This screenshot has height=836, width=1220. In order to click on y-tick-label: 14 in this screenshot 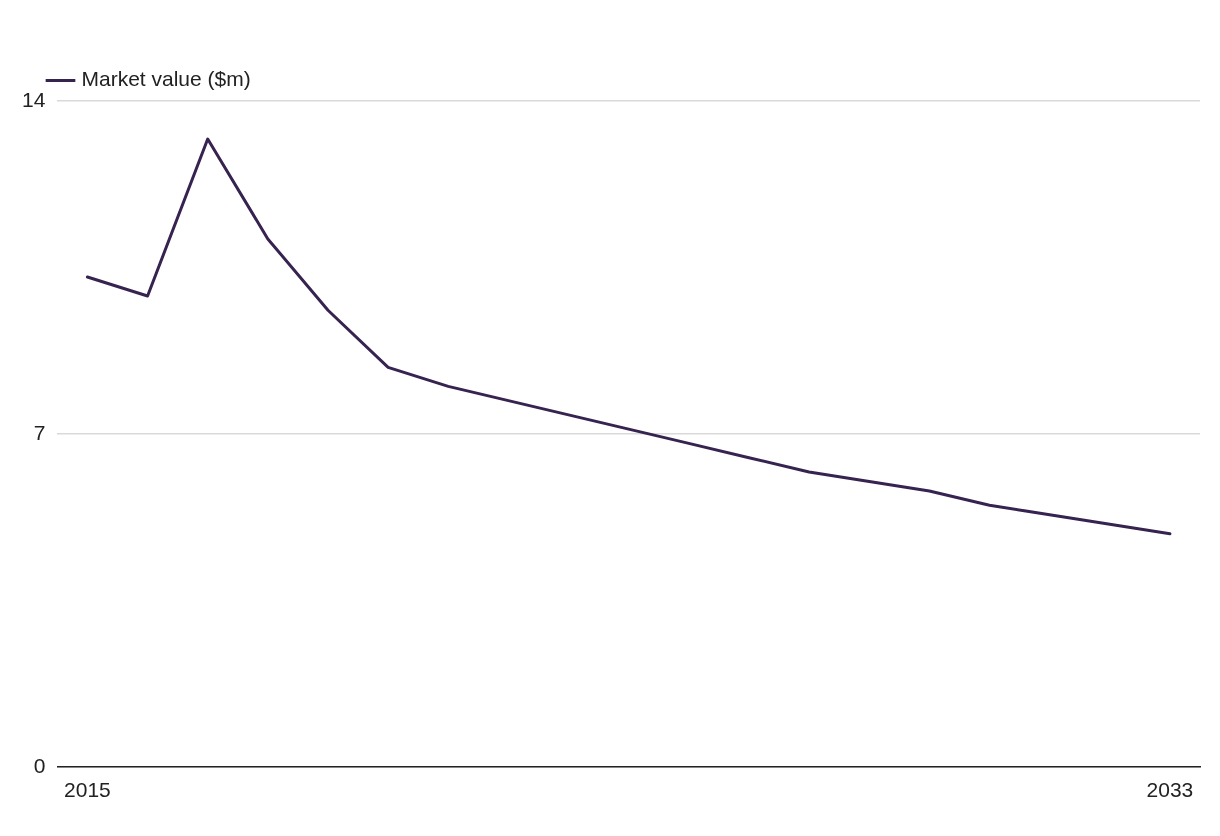, I will do `click(34, 99)`.